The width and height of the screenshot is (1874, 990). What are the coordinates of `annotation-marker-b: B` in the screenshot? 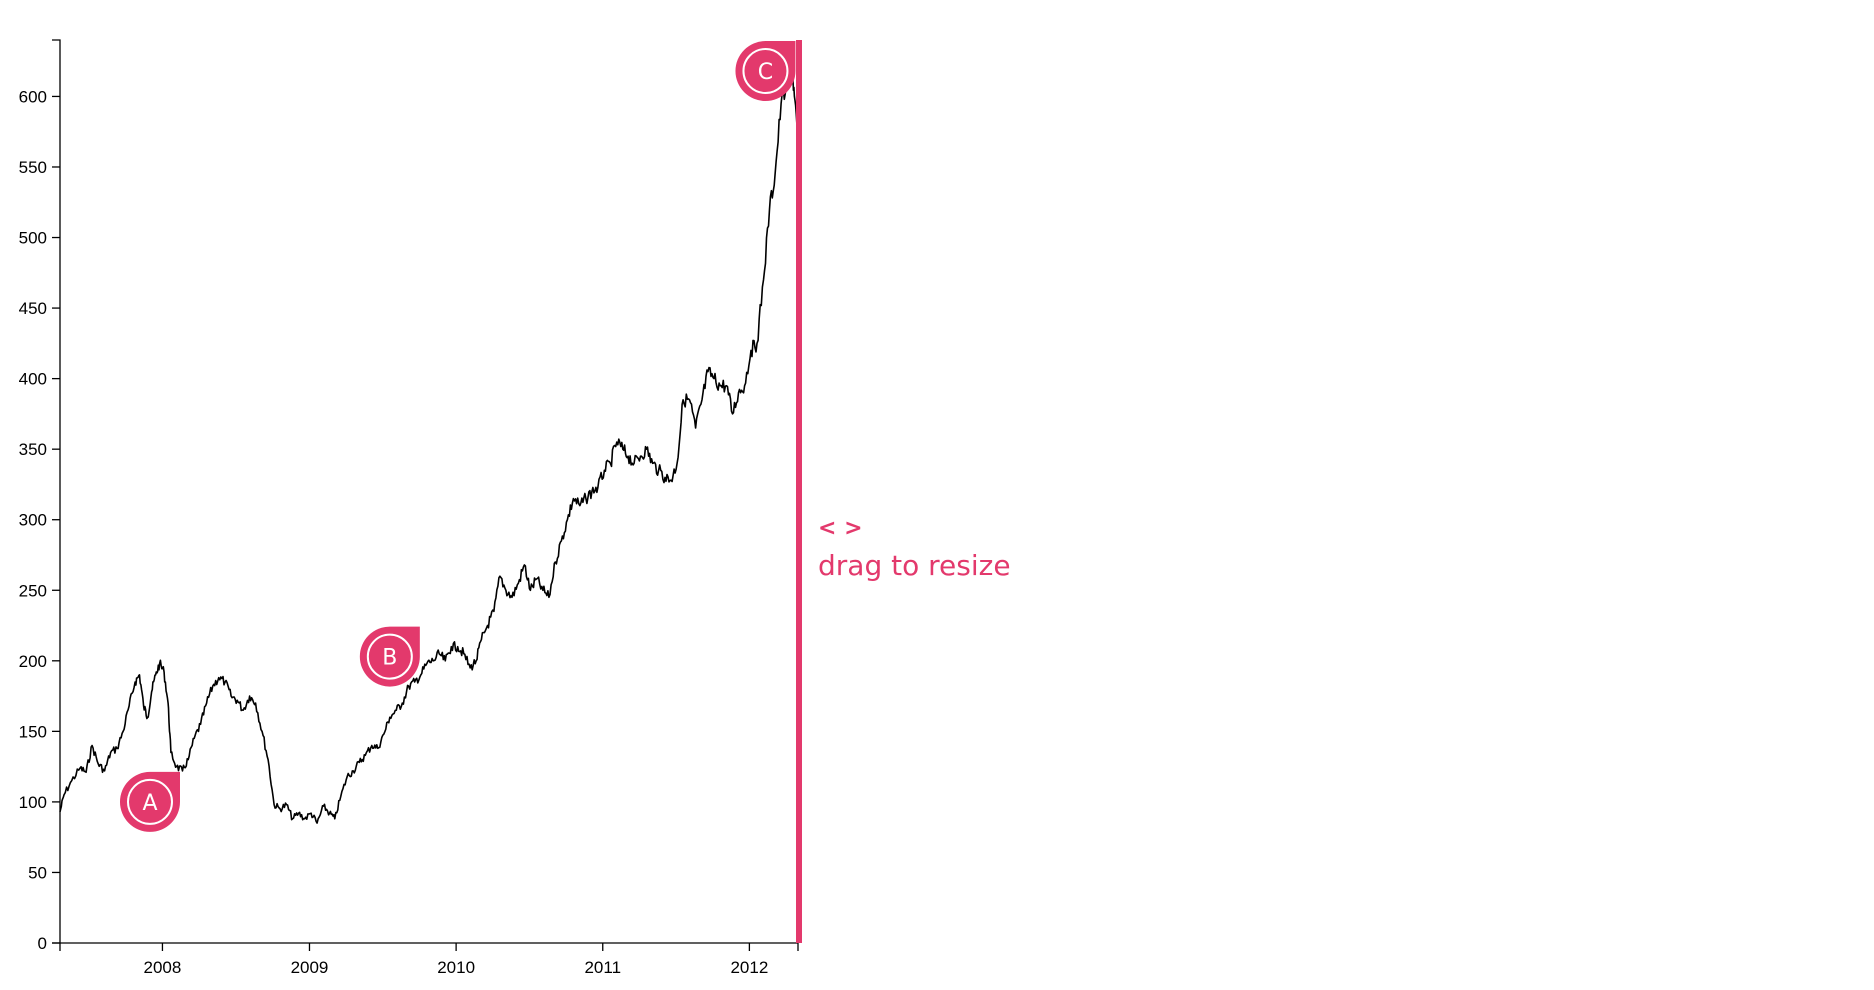 It's located at (389, 656).